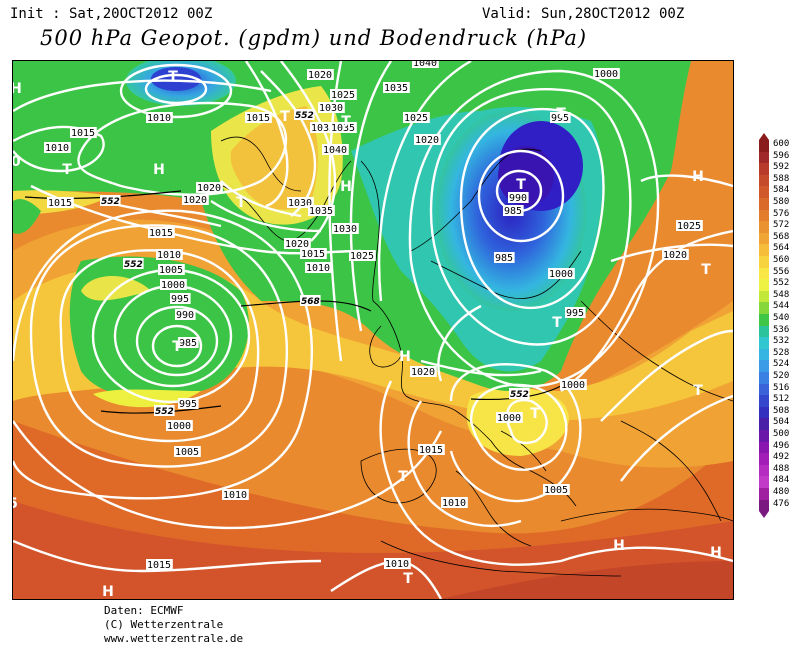  What do you see at coordinates (781, 236) in the screenshot?
I see `legend-value: 568` at bounding box center [781, 236].